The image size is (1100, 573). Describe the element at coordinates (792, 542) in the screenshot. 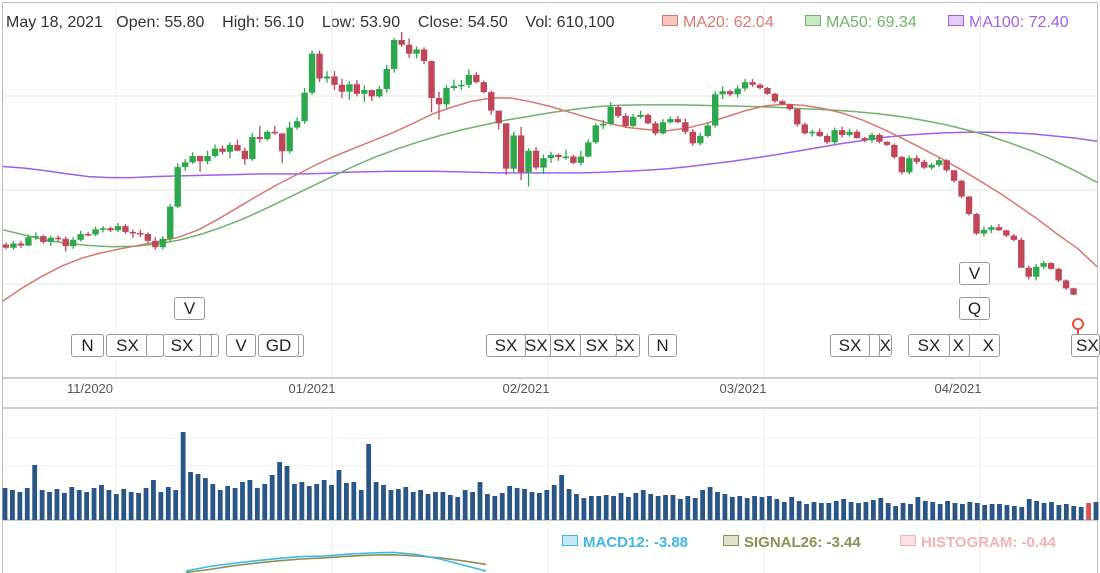

I see `legend-signal26: SIGNAL26: -3.44` at that location.